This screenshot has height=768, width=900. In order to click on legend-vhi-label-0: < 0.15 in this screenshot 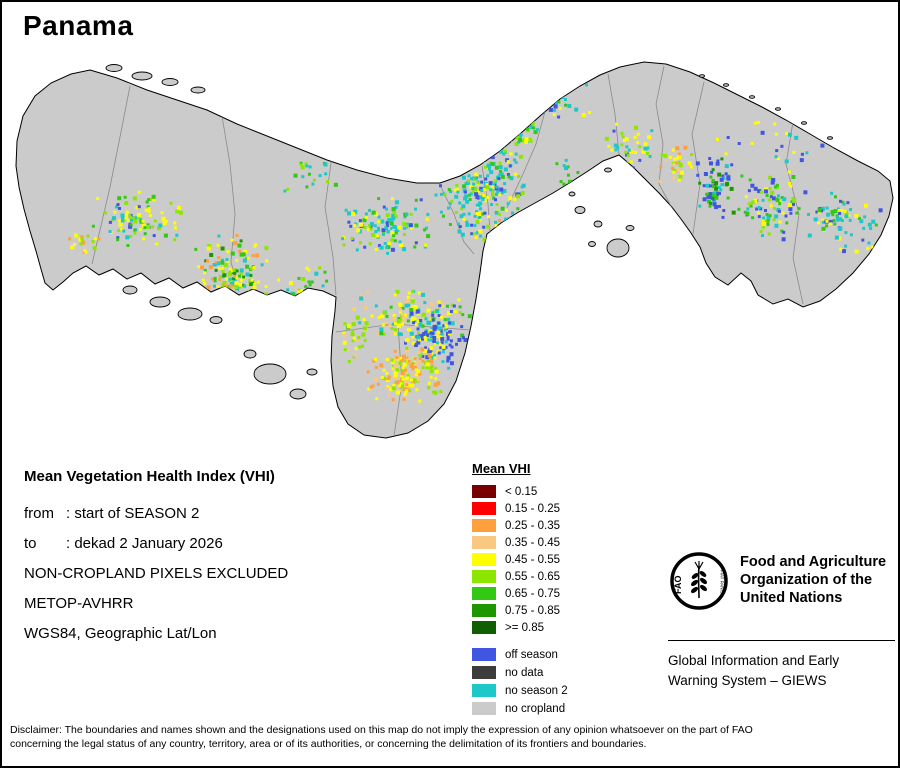, I will do `click(521, 491)`.